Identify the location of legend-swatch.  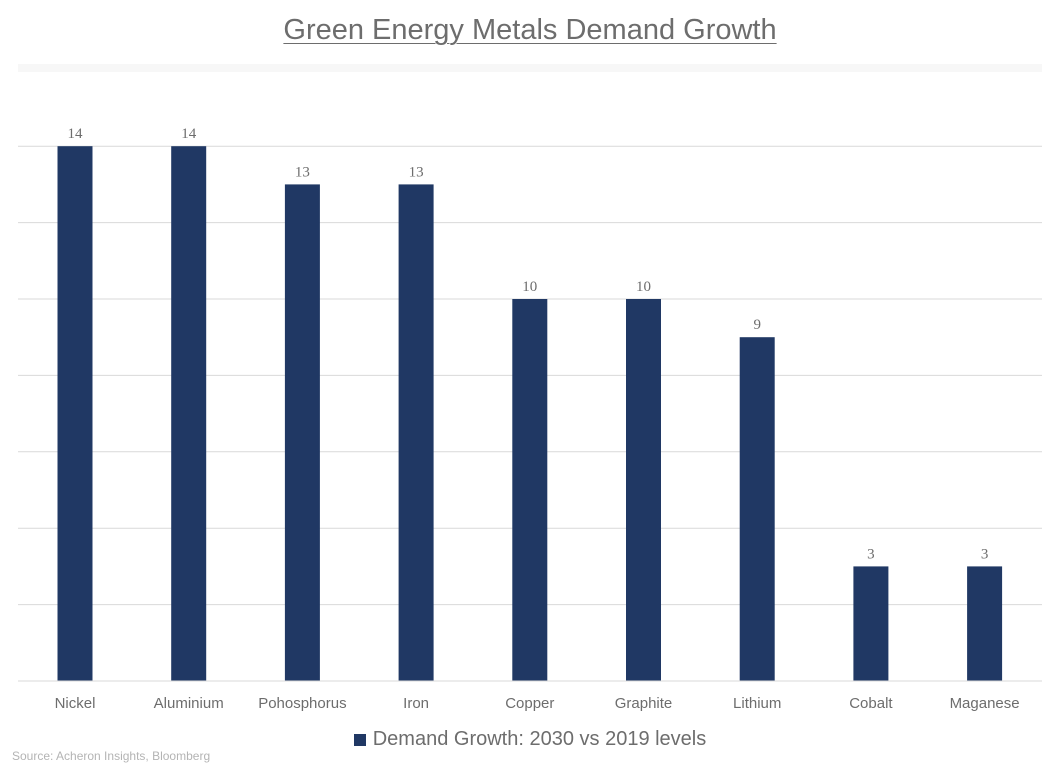
(359, 739).